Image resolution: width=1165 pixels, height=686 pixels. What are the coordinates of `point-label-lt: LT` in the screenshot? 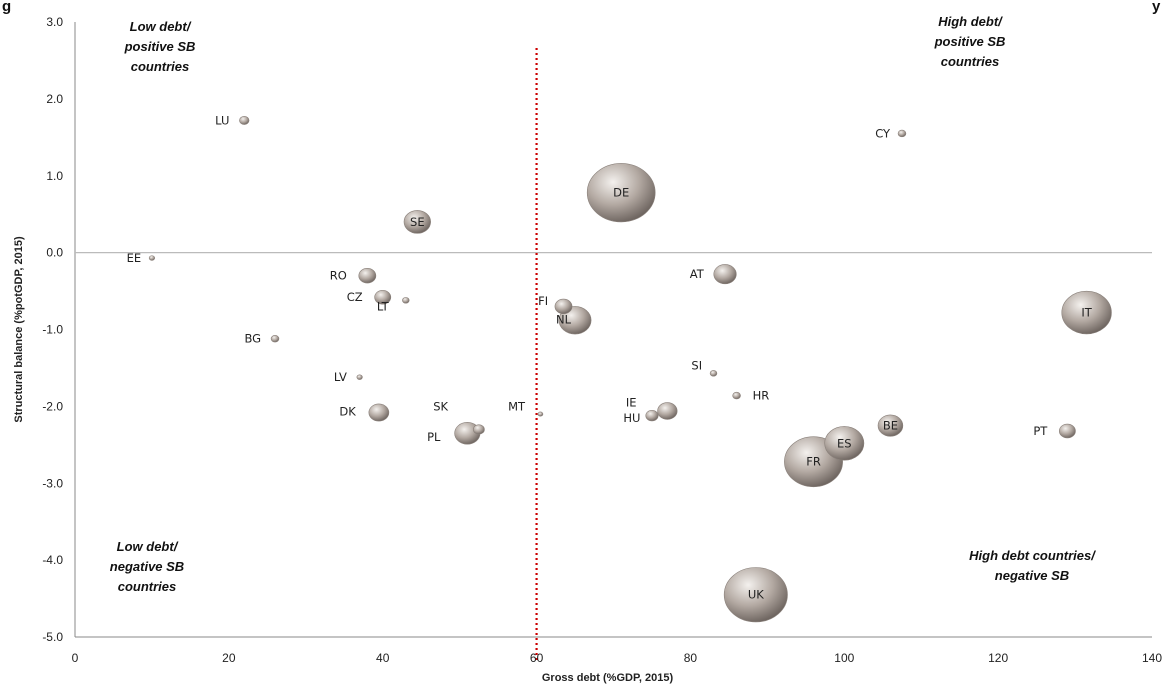 It's located at (383, 306).